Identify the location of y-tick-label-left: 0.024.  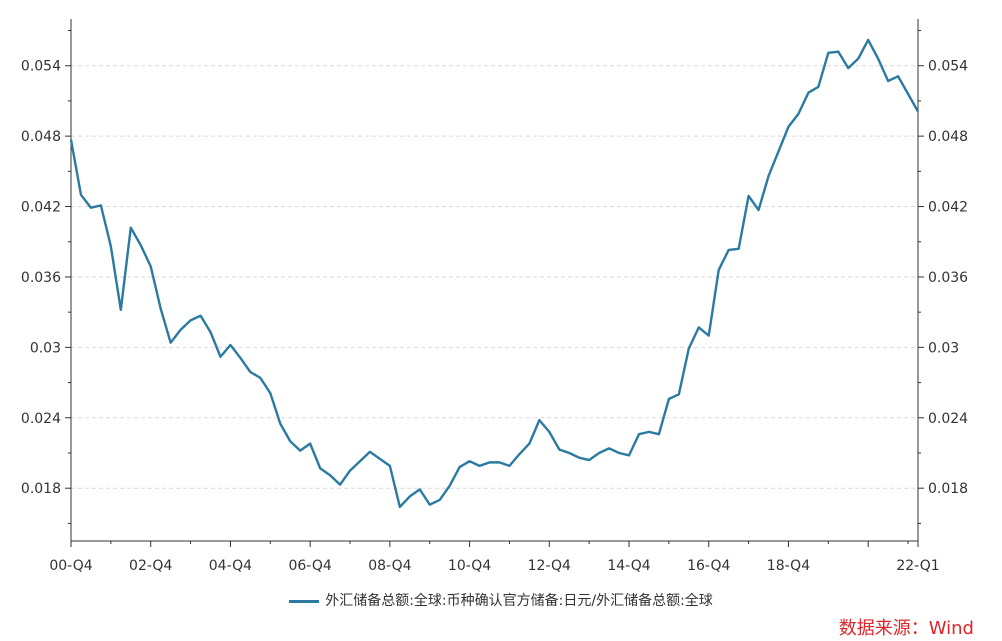
(41, 419).